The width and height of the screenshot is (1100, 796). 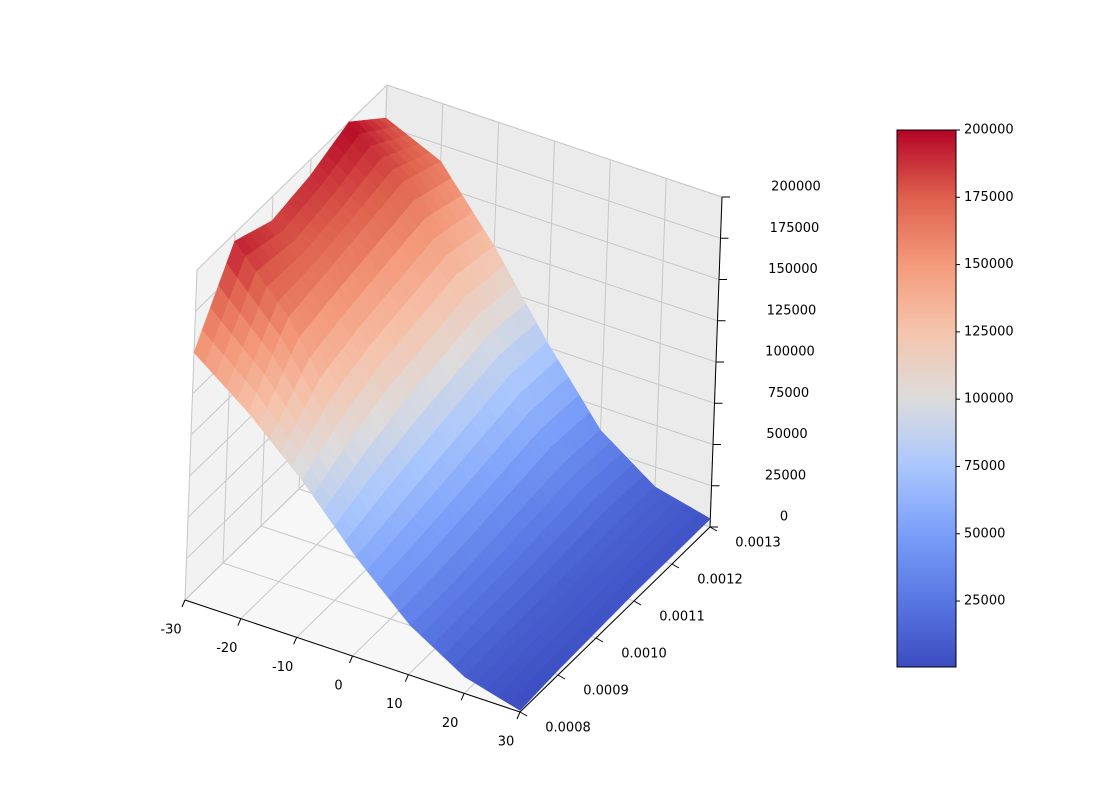 I want to click on colorbar-tick-label: 125000, so click(x=989, y=331).